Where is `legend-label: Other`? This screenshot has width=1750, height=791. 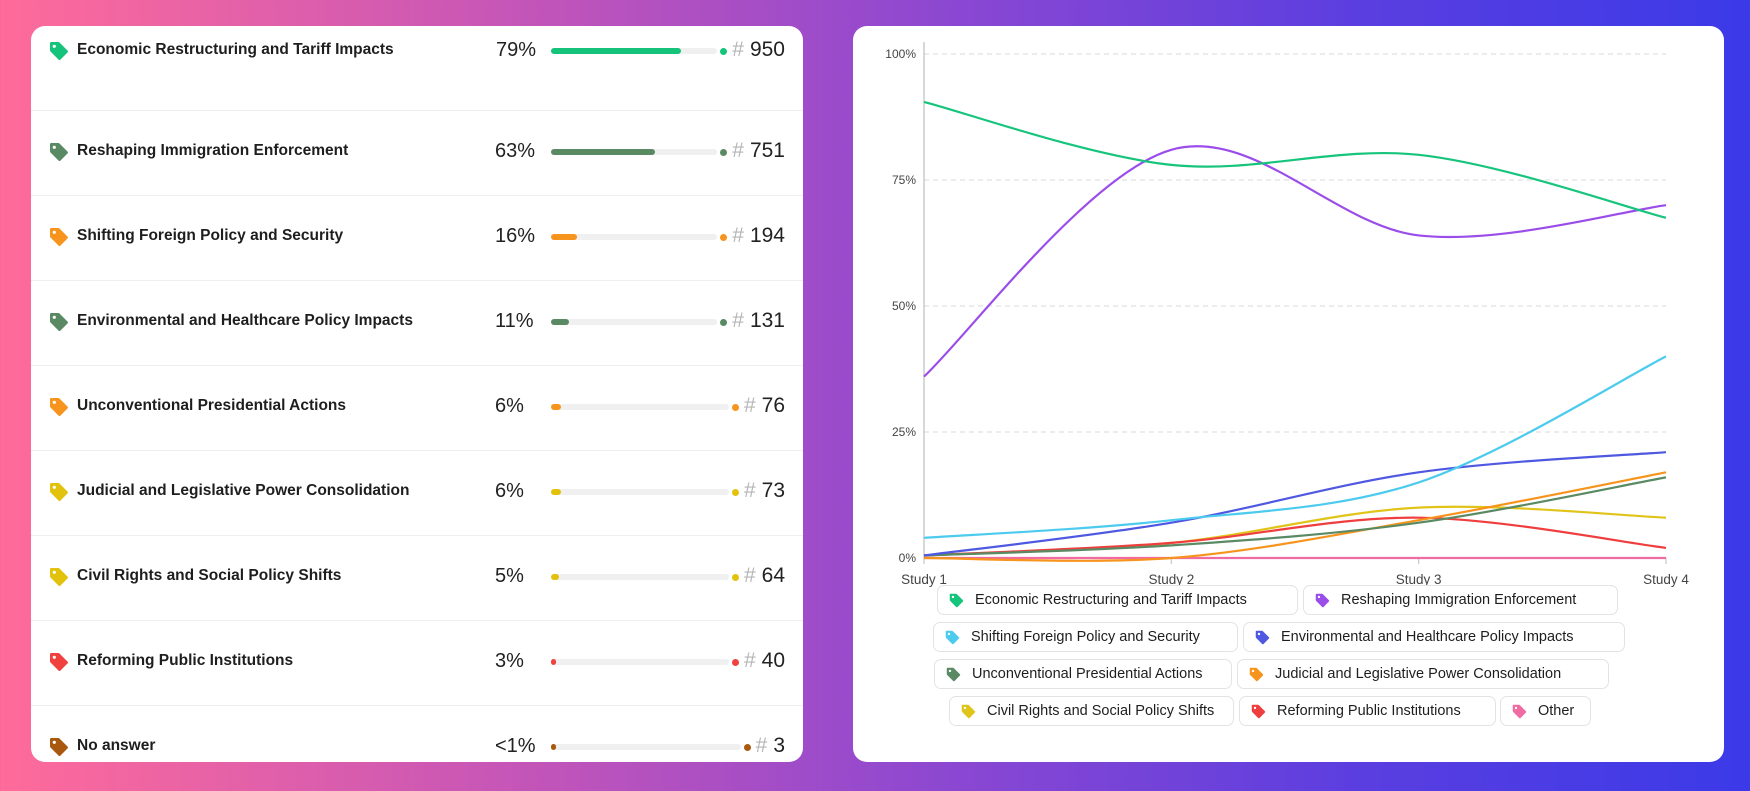
legend-label: Other is located at coordinates (1556, 711).